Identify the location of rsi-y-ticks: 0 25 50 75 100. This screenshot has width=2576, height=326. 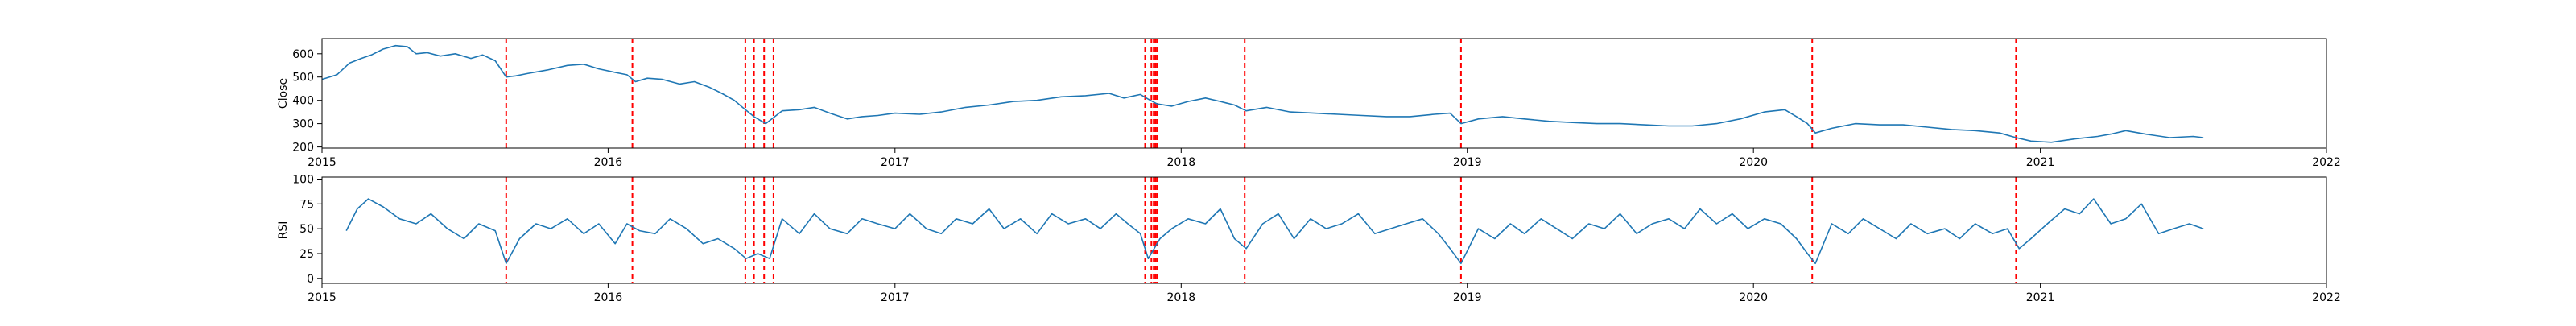
(307, 230).